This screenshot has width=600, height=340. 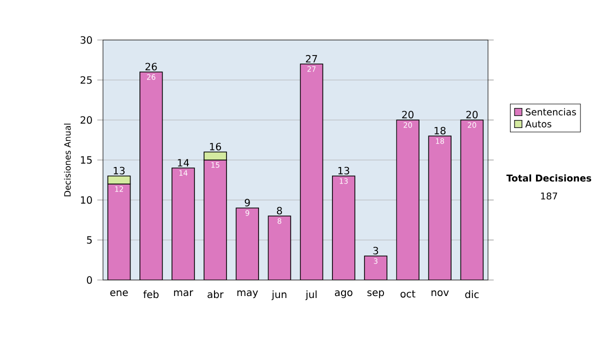 What do you see at coordinates (279, 295) in the screenshot?
I see `x-tick-label: jun` at bounding box center [279, 295].